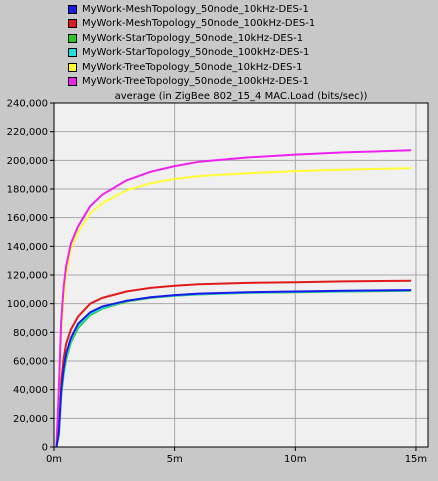 The width and height of the screenshot is (438, 481). I want to click on x-tick-label: 10m, so click(295, 459).